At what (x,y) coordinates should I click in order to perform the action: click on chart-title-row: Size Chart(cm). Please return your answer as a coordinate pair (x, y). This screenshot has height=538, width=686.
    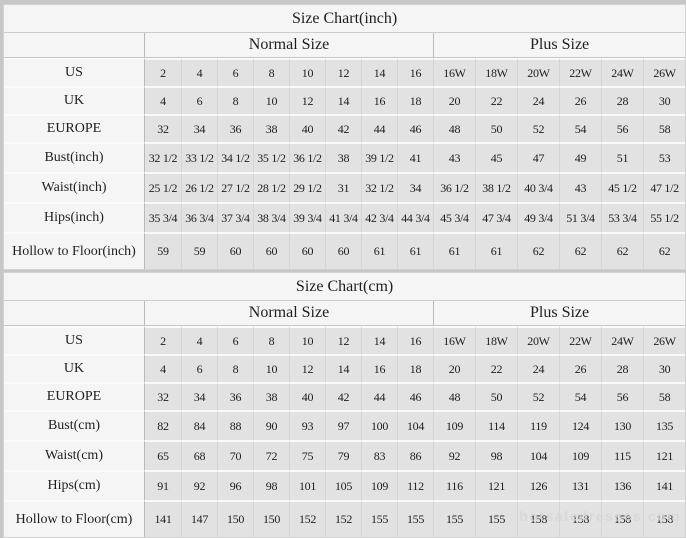
    Looking at the image, I should click on (345, 287).